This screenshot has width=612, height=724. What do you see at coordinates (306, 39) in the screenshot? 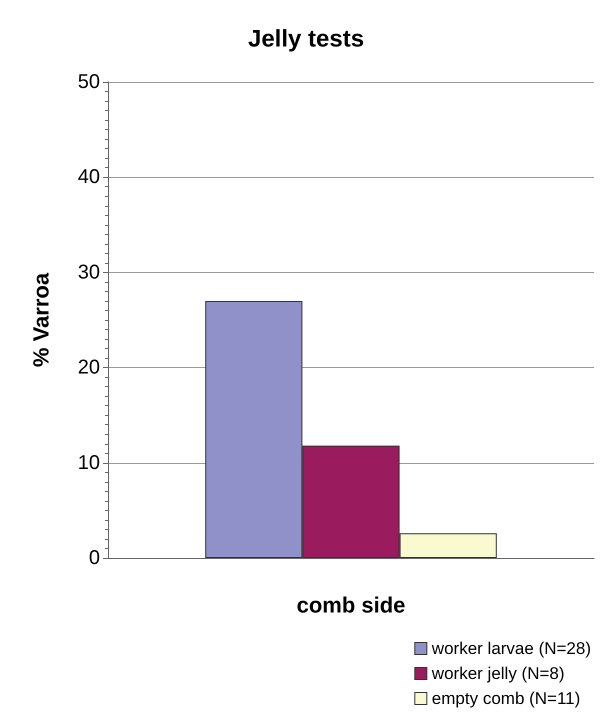
I see `chart-title: Jelly tests` at bounding box center [306, 39].